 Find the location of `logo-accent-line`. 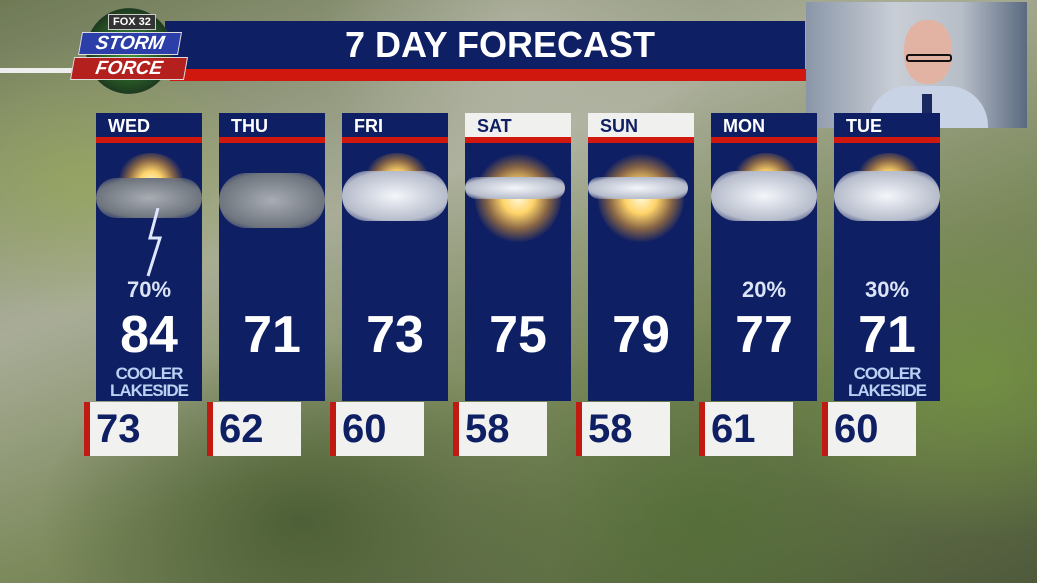

logo-accent-line is located at coordinates (40, 70).